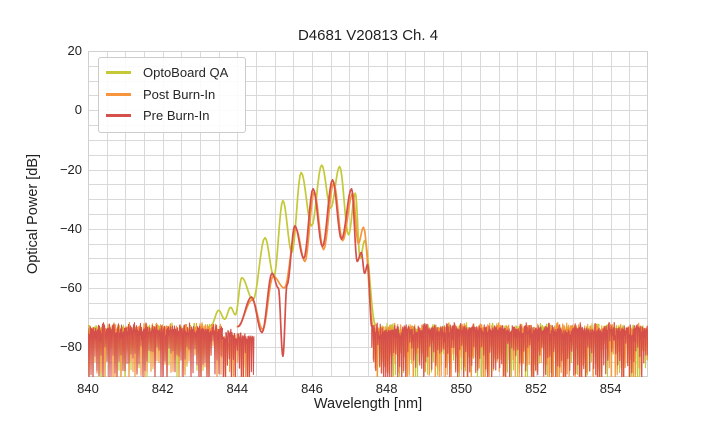  Describe the element at coordinates (59, 210) in the screenshot. I see `y-tick-labels: 20 0 −20 −40 −60 −80` at that location.